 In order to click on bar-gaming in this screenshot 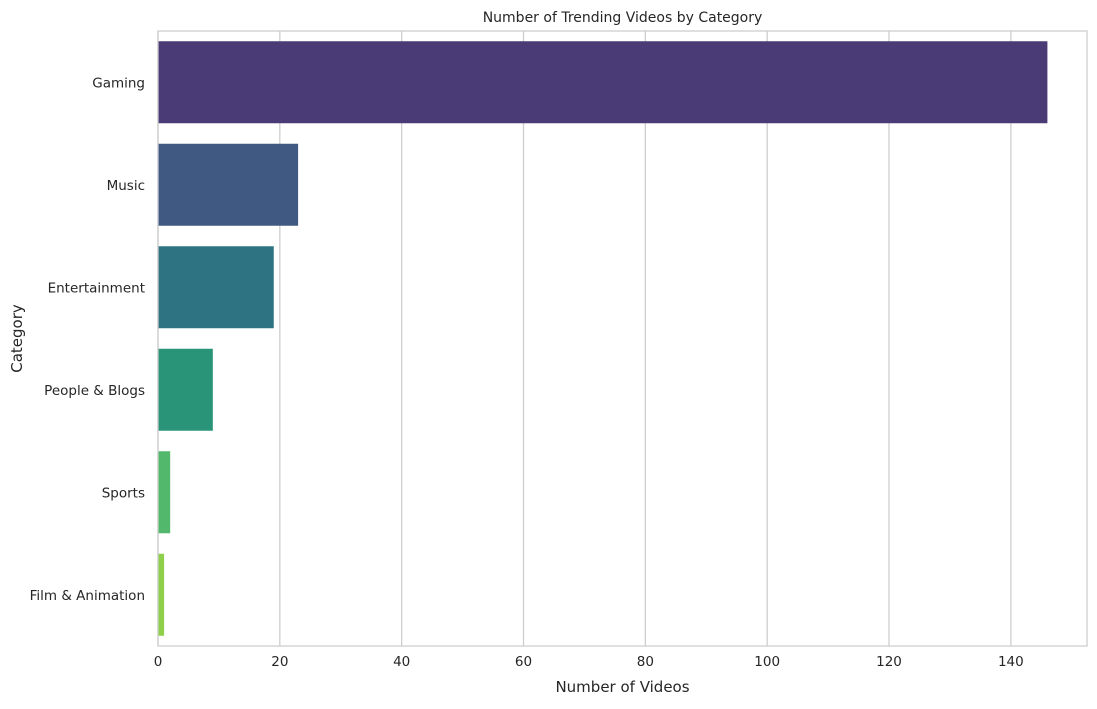, I will do `click(603, 82)`.